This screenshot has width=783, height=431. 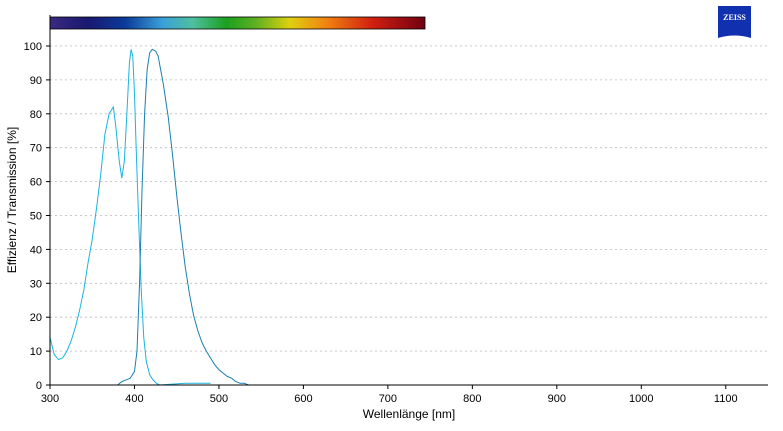 What do you see at coordinates (641, 399) in the screenshot?
I see `x-tick-label: 1000` at bounding box center [641, 399].